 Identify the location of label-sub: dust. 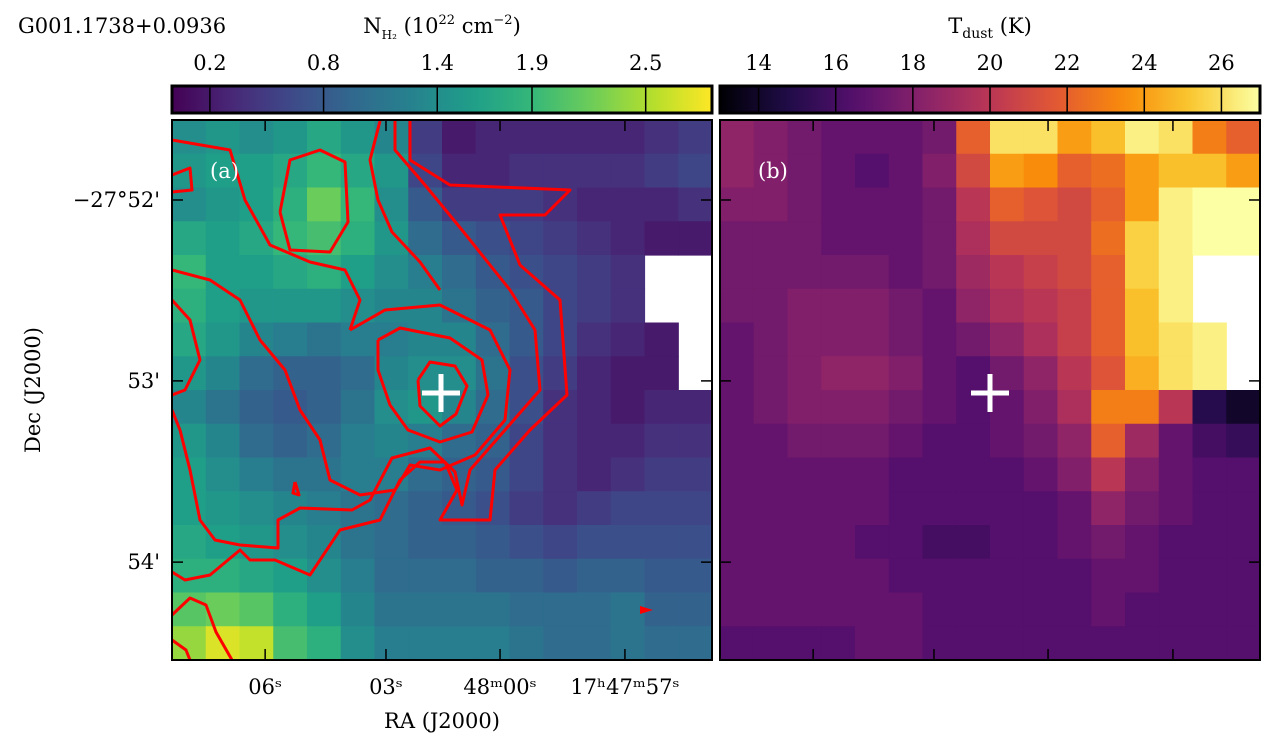
(977, 34).